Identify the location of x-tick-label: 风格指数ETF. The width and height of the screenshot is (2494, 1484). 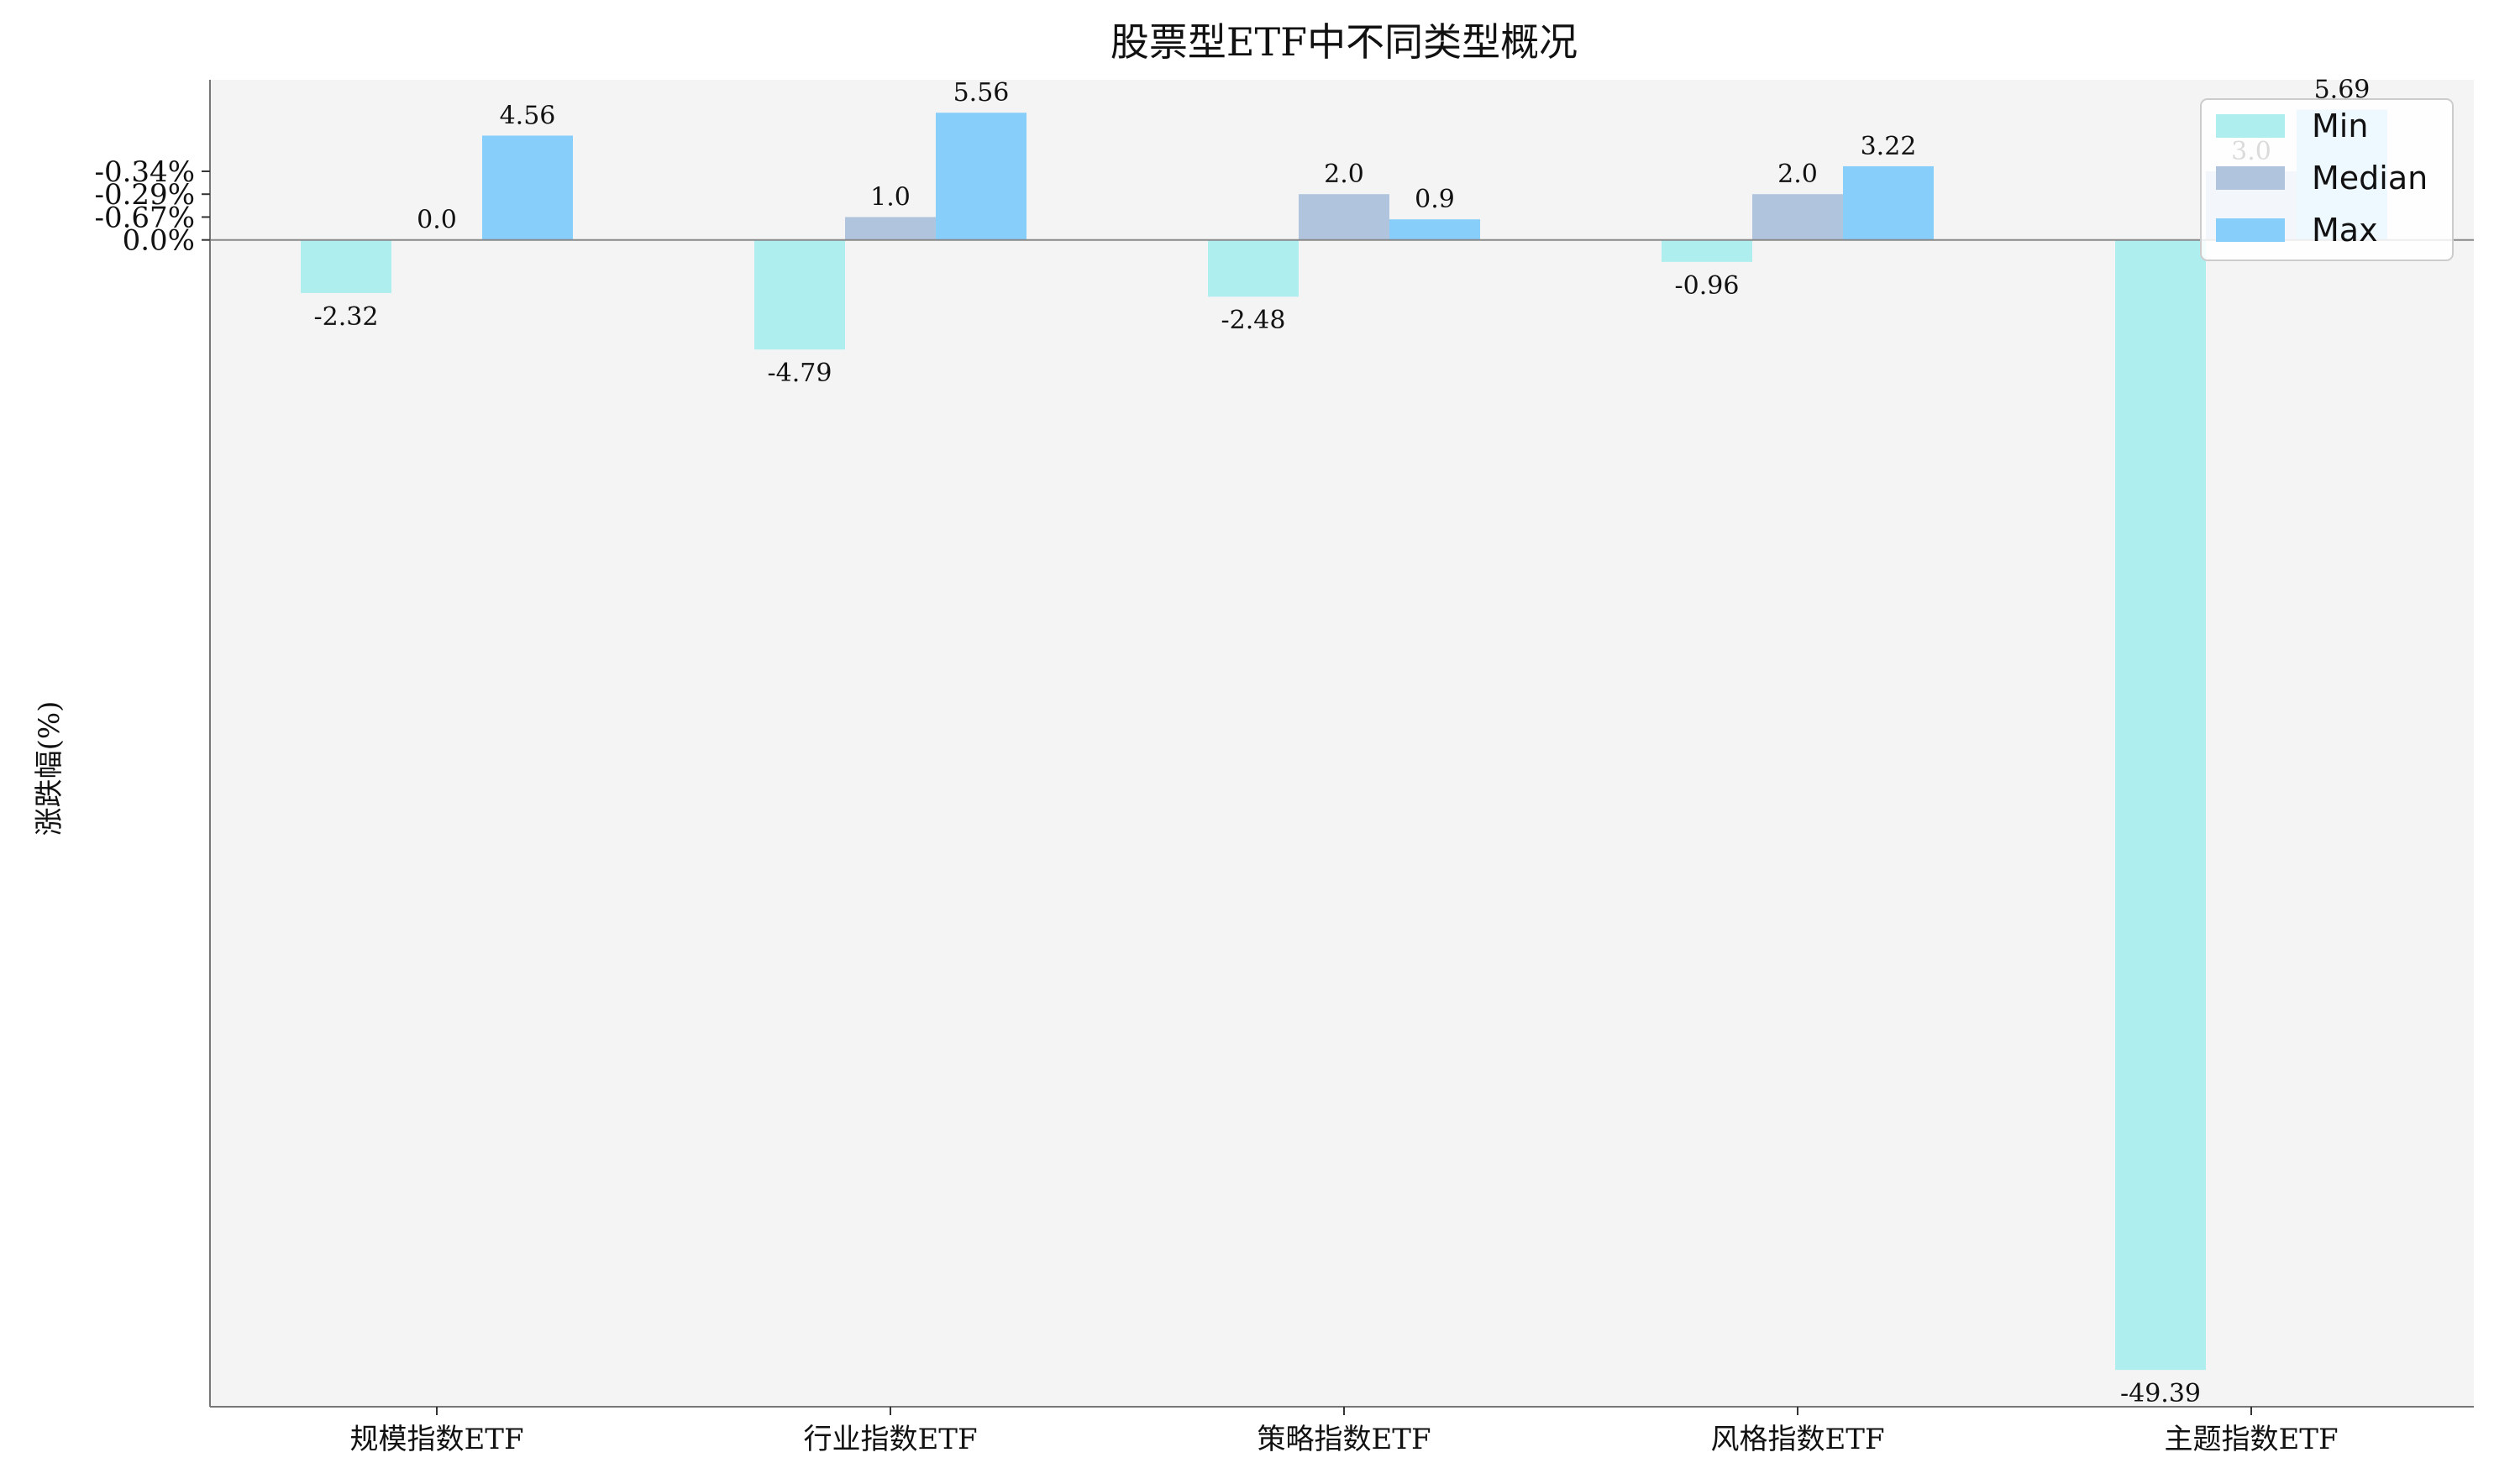
(1797, 1439).